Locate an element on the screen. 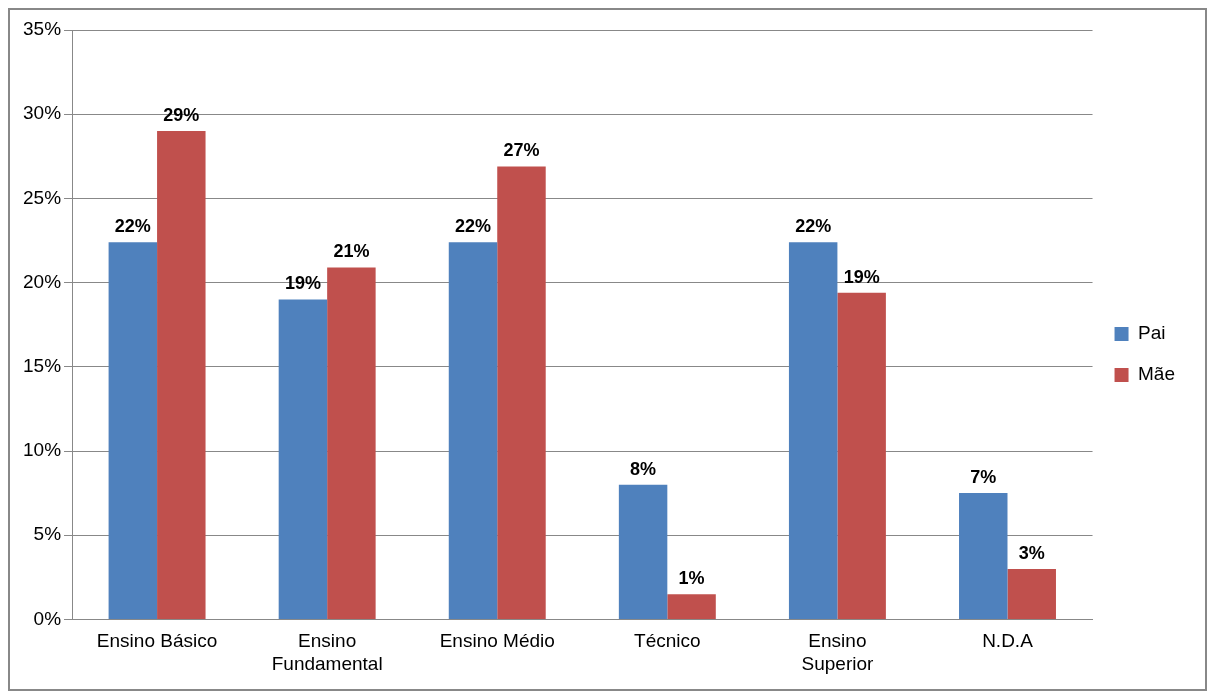  y-tick-label: 0% is located at coordinates (47, 618).